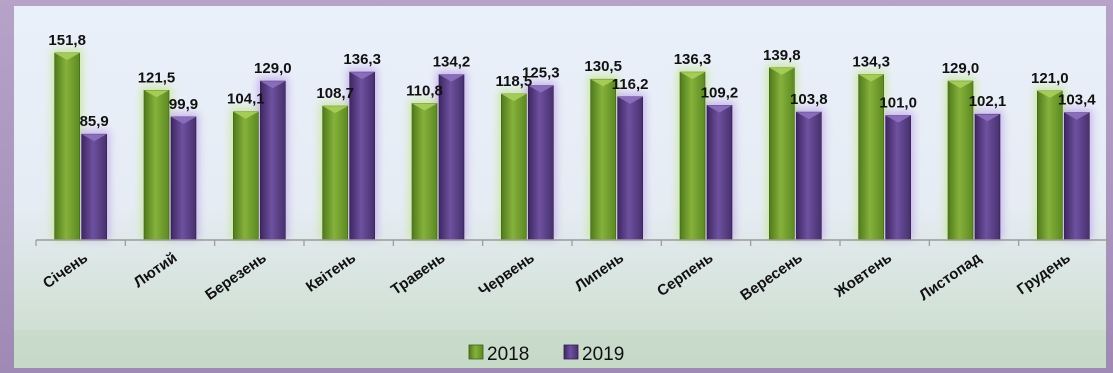 The height and width of the screenshot is (373, 1113). Describe the element at coordinates (273, 68) in the screenshot. I see `data-label-2019: 129,0` at that location.